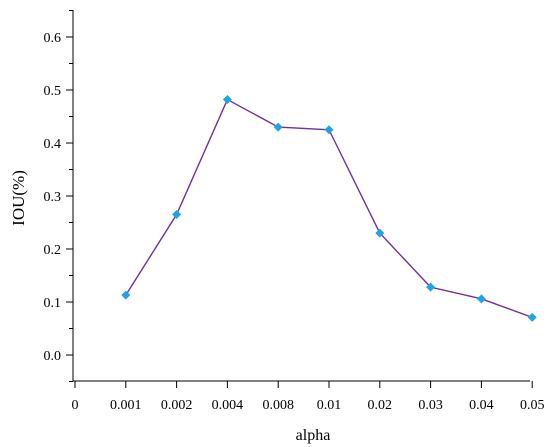  Describe the element at coordinates (380, 405) in the screenshot. I see `x-tick-label: 0.02` at that location.